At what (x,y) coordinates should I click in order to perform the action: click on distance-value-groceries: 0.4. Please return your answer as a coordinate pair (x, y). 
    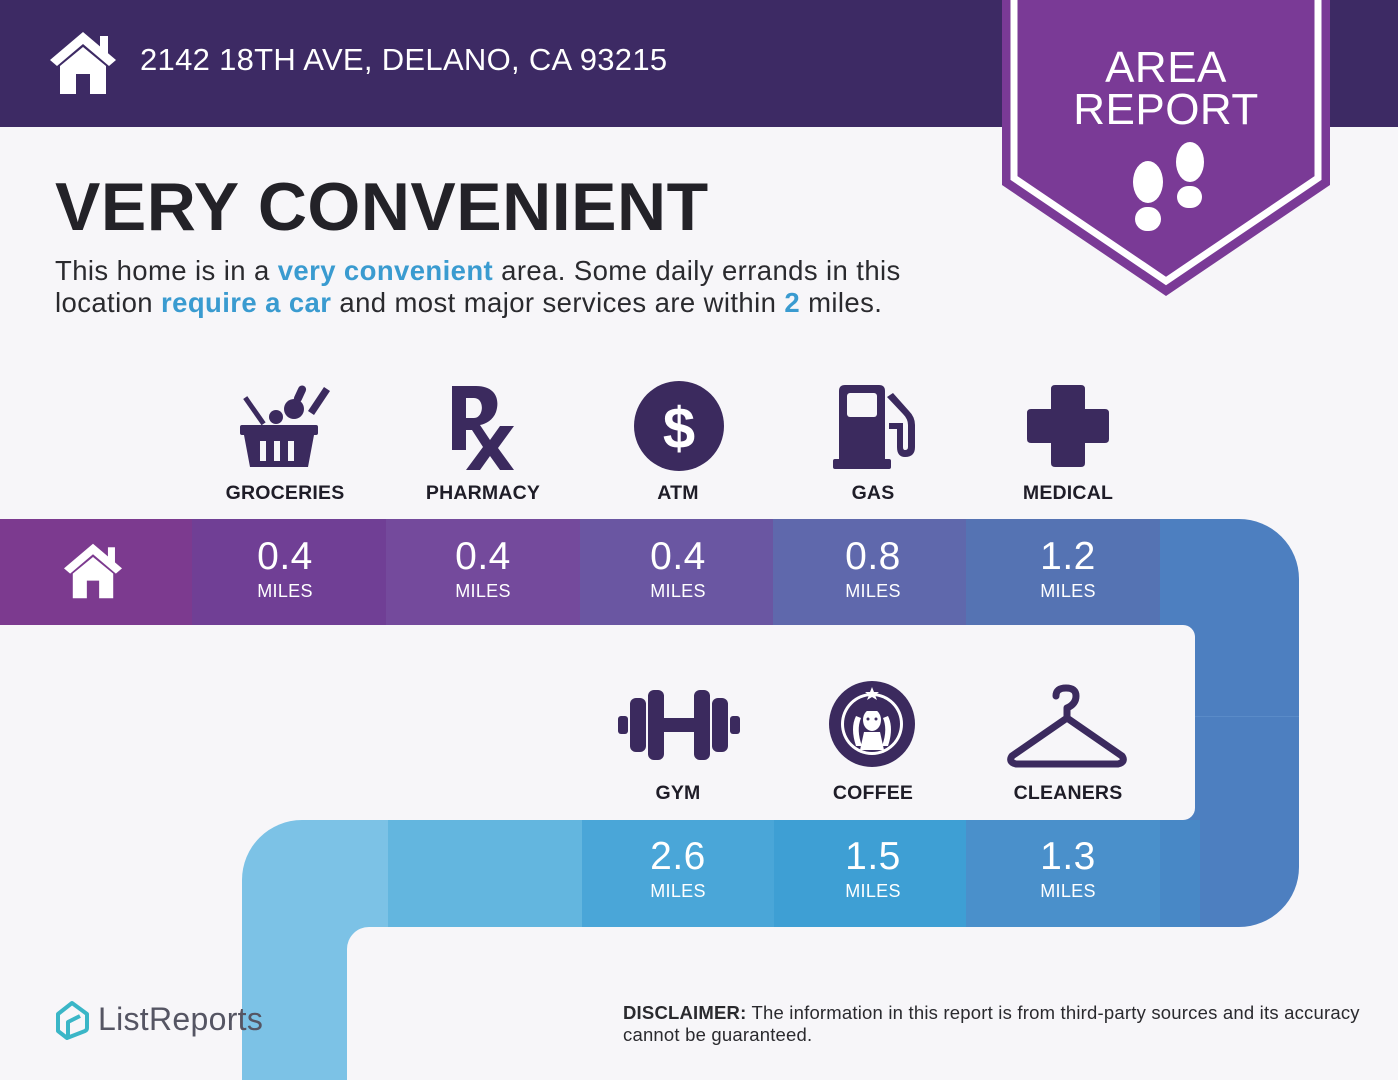
    Looking at the image, I should click on (285, 557).